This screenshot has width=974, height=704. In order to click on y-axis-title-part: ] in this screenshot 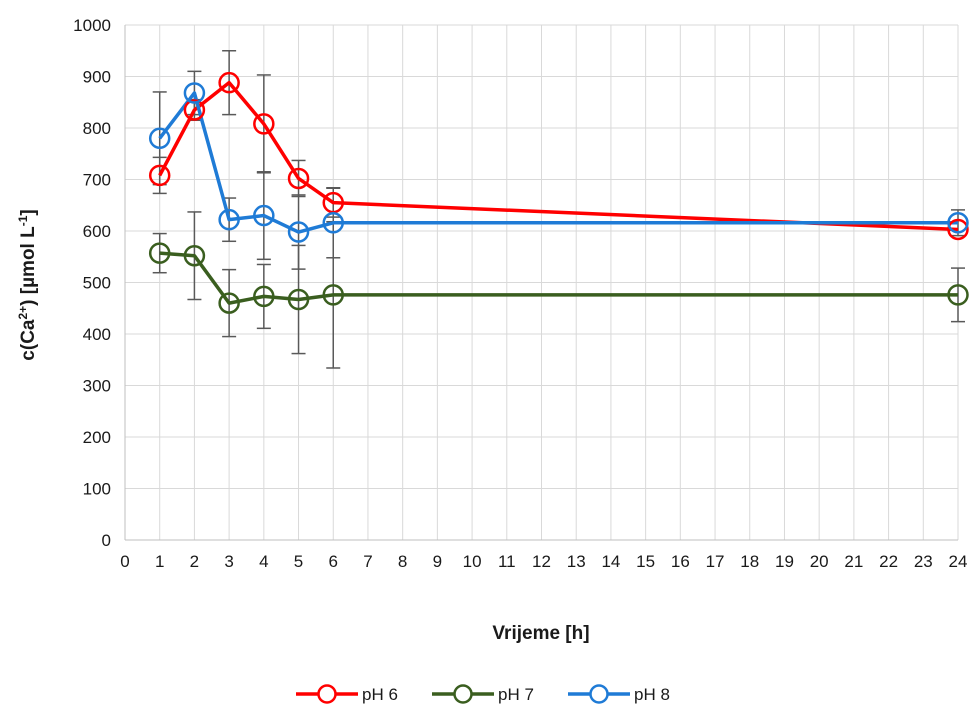, I will do `click(28, 212)`.